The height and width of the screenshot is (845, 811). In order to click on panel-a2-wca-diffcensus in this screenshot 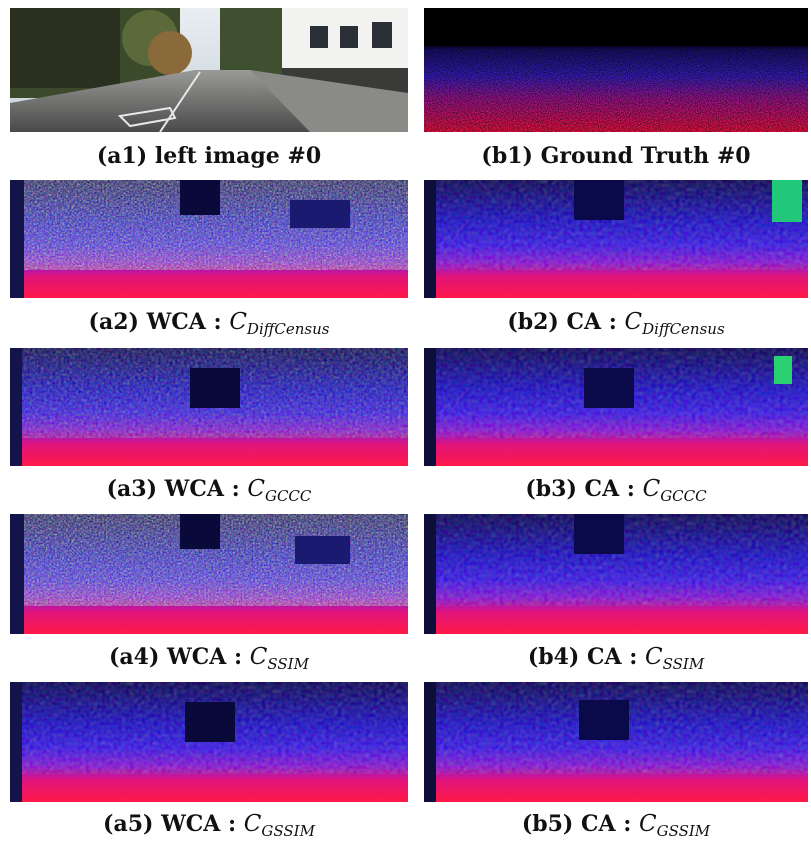, I will do `click(209, 239)`.